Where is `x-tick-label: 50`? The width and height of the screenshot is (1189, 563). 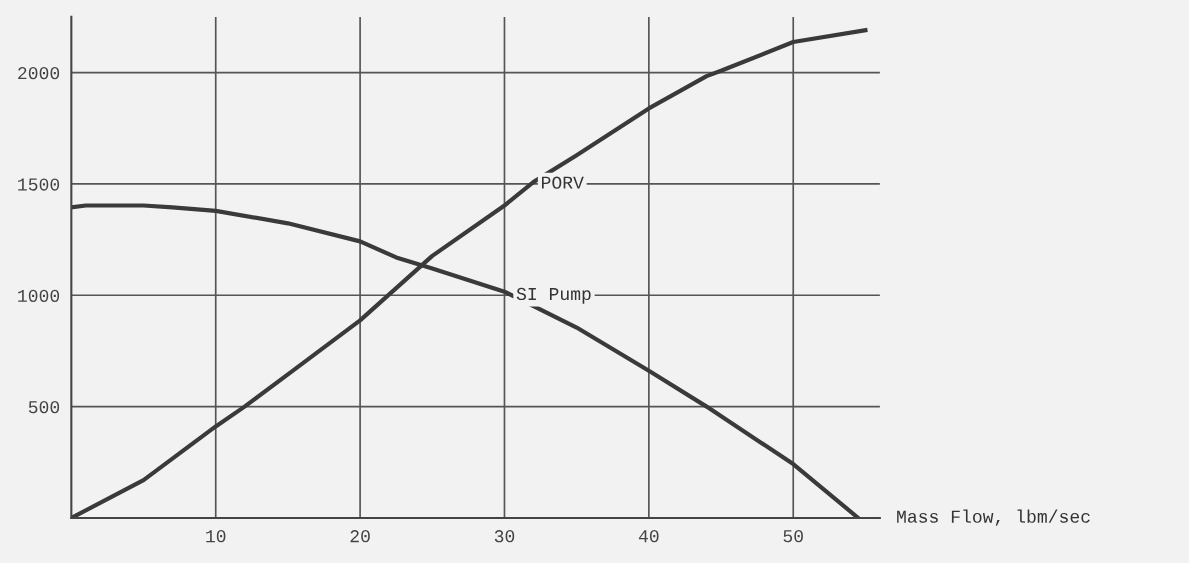
x-tick-label: 50 is located at coordinates (793, 536).